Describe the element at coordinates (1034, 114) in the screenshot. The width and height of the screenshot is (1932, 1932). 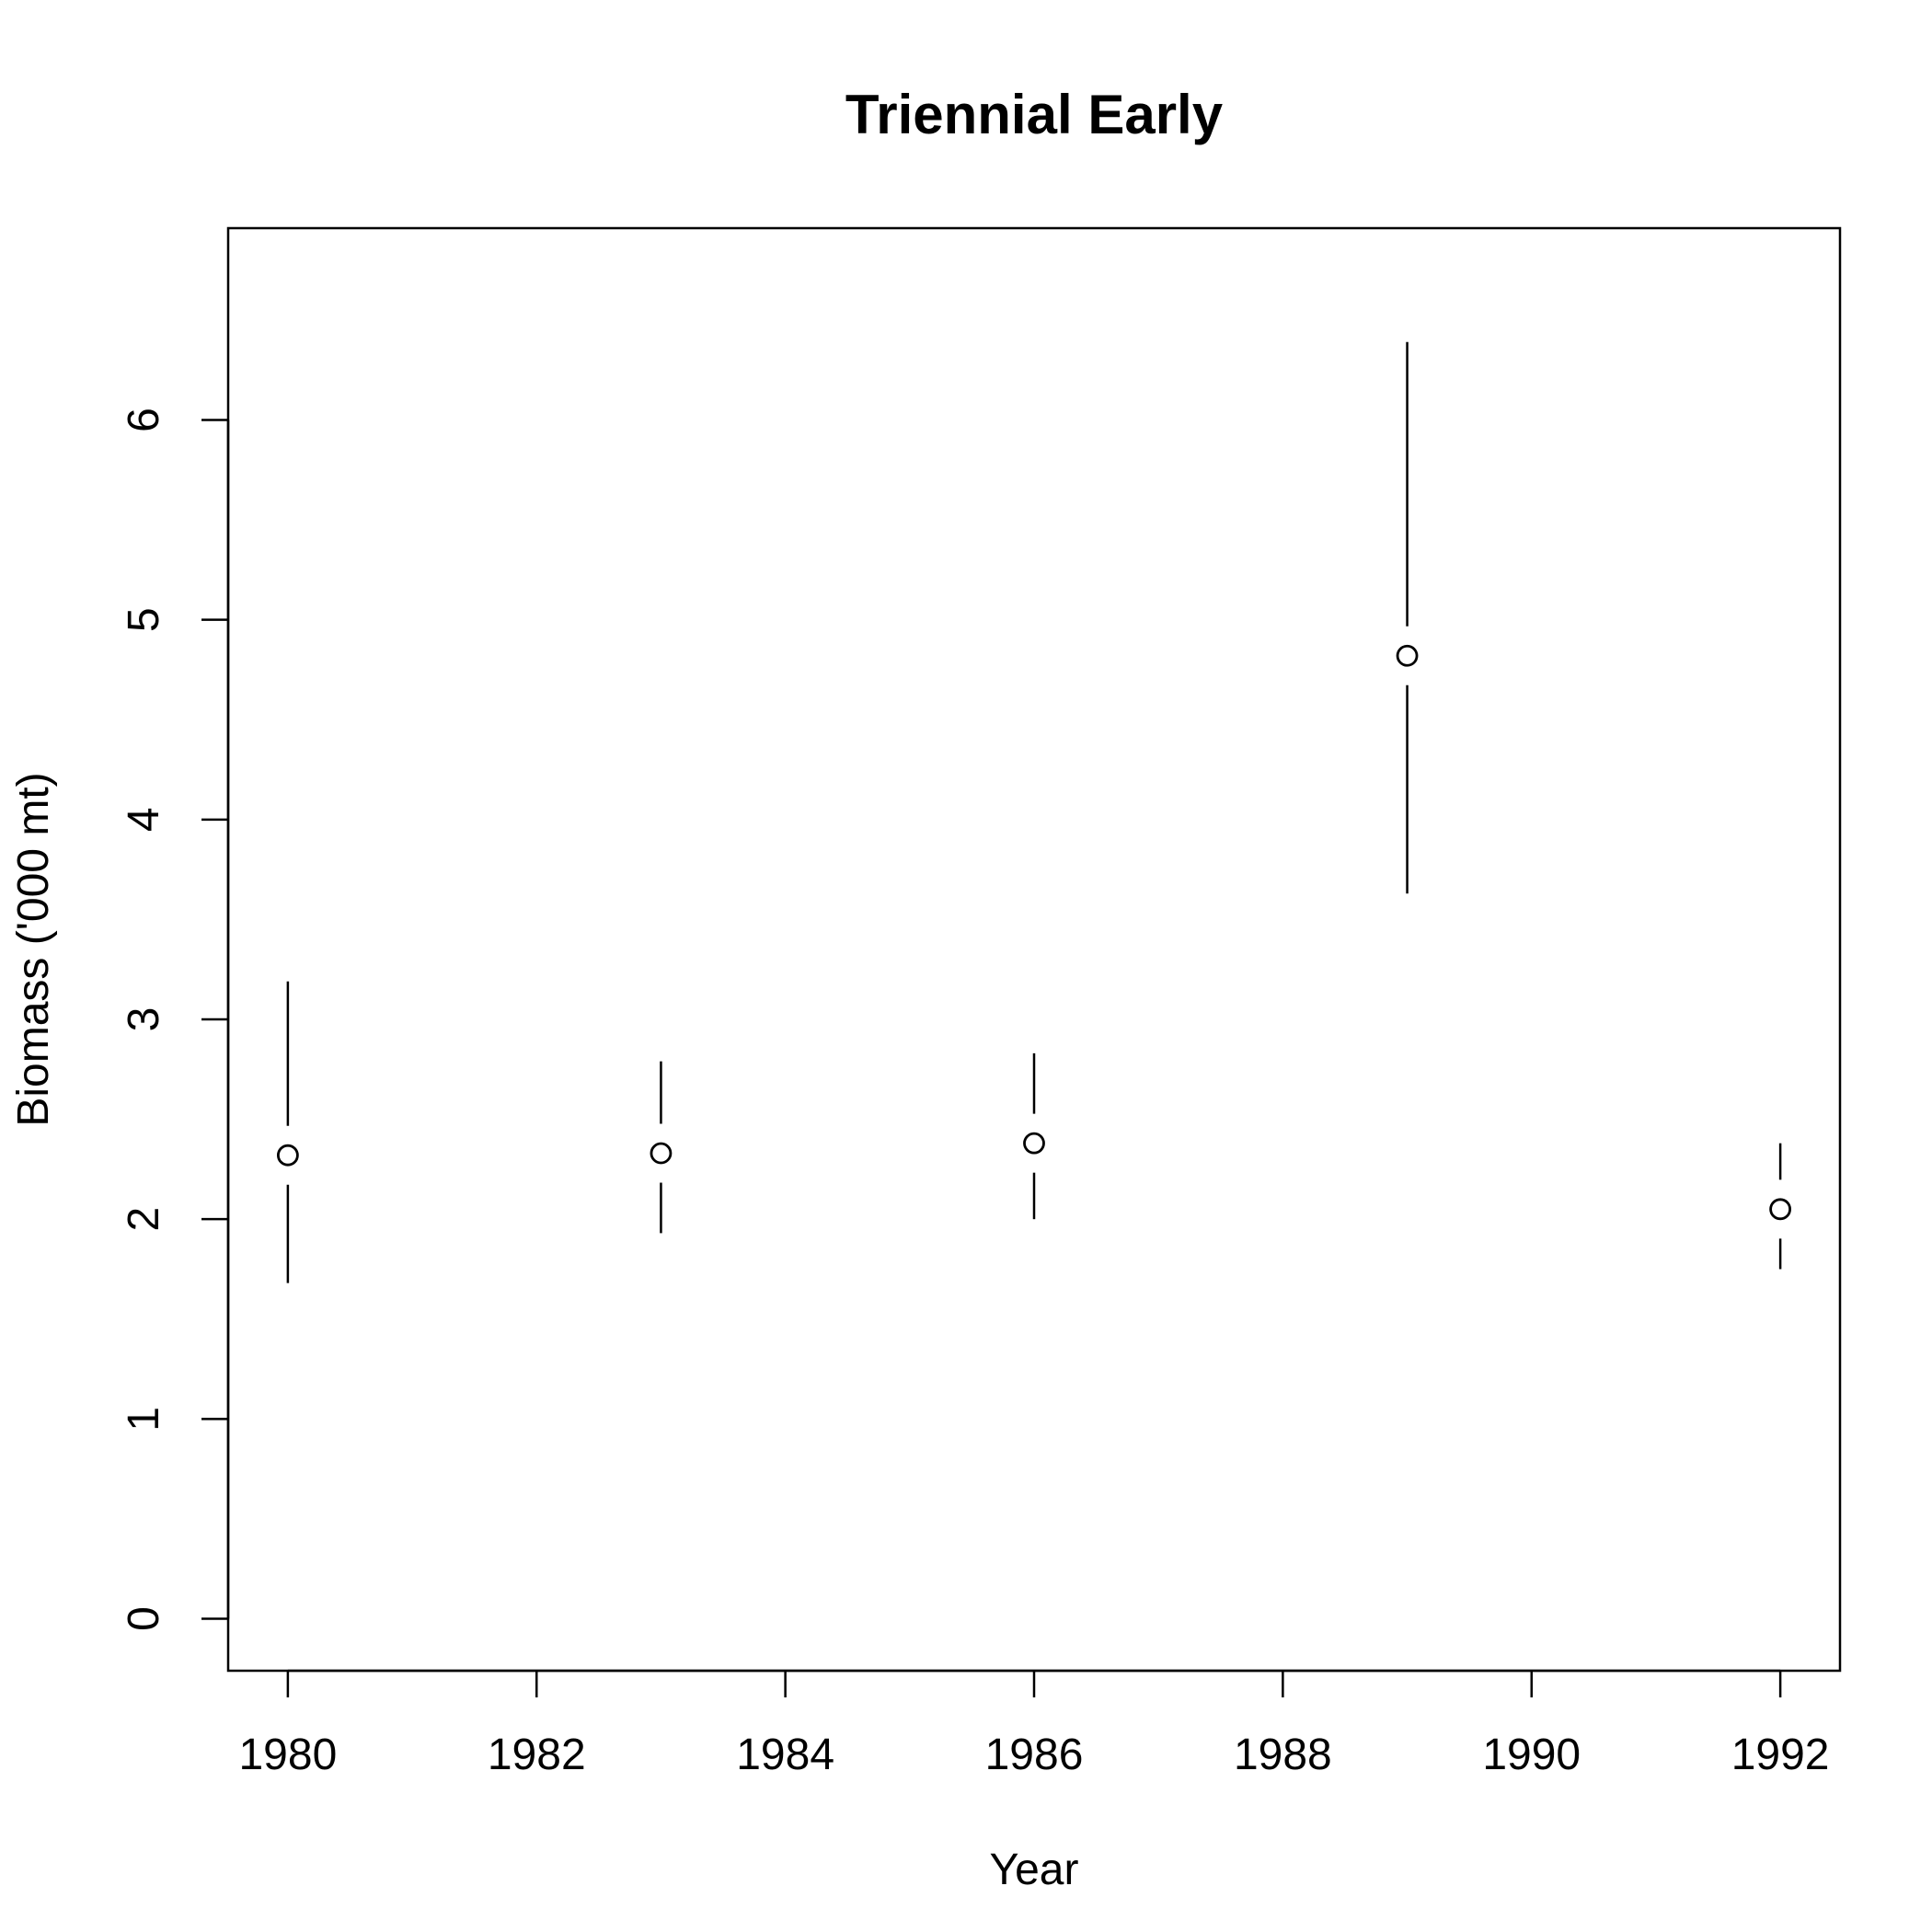
I see `chart-title: Triennial Early` at that location.